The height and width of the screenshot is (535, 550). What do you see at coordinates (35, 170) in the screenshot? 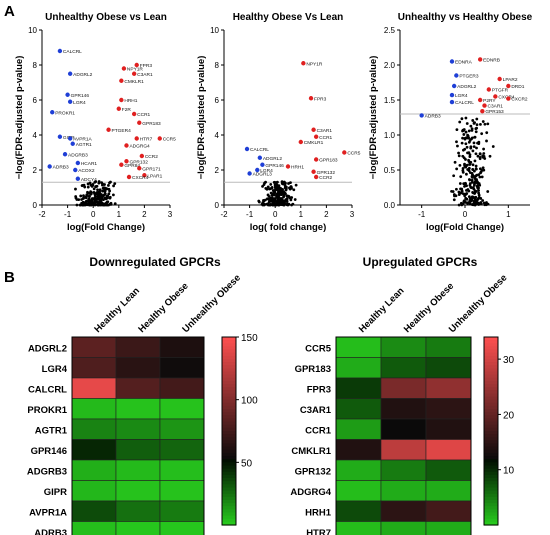
I see `y-tick-label: 2` at bounding box center [35, 170].